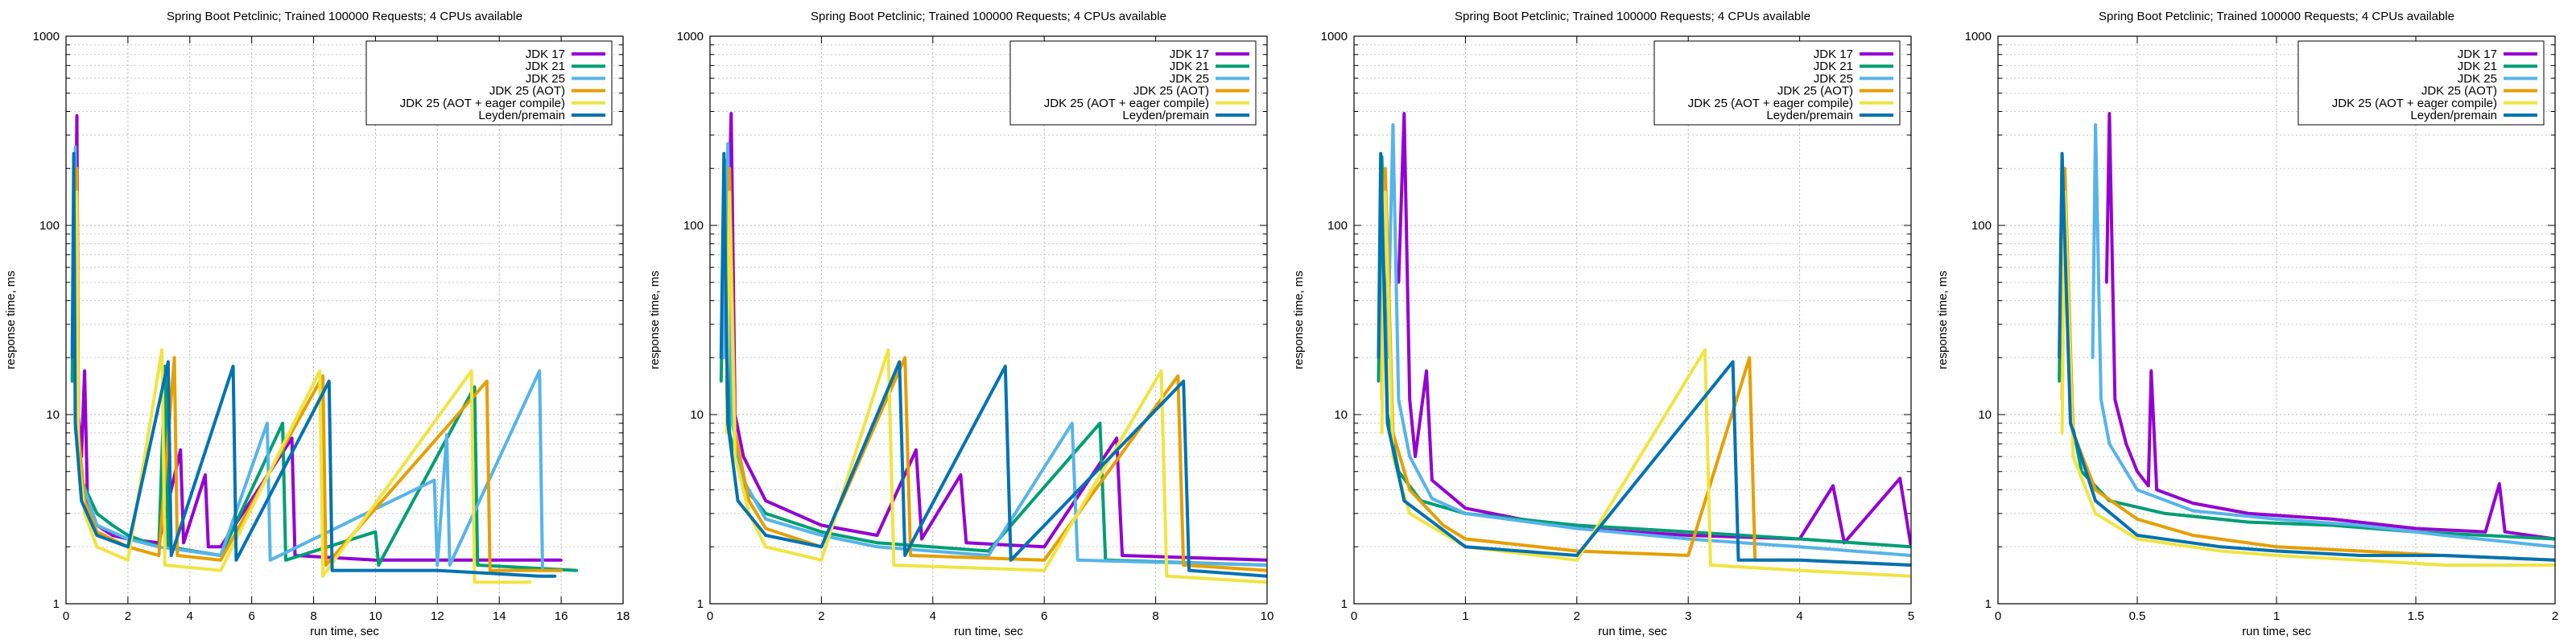  Describe the element at coordinates (2276, 631) in the screenshot. I see `x-axis-label: run time, sec` at that location.